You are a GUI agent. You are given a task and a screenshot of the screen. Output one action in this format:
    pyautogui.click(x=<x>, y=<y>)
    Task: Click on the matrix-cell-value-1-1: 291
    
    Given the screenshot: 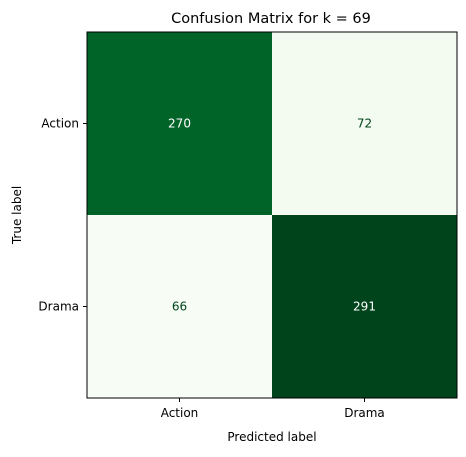 What is the action you would take?
    pyautogui.click(x=364, y=307)
    